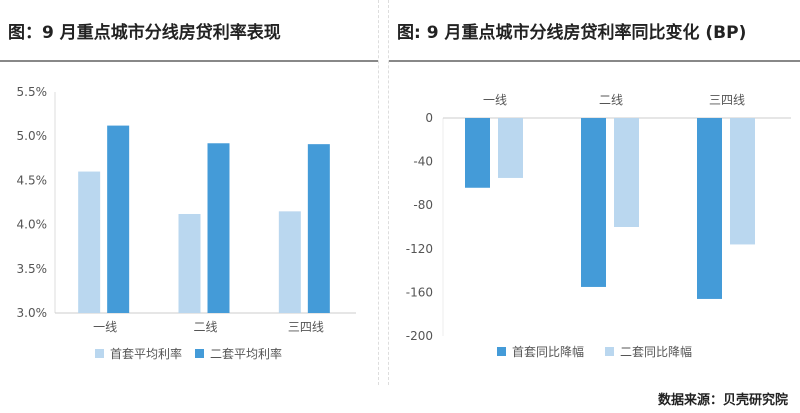 The width and height of the screenshot is (800, 413). Describe the element at coordinates (32, 225) in the screenshot. I see `y-tick-label: 4.0%` at that location.